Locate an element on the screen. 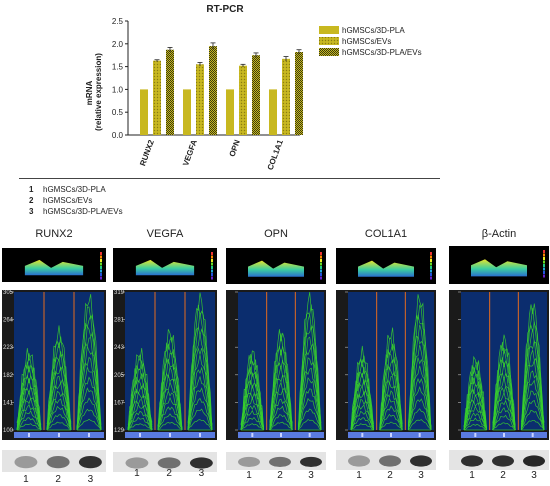  y-tick-label: 1.0 is located at coordinates (118, 89).